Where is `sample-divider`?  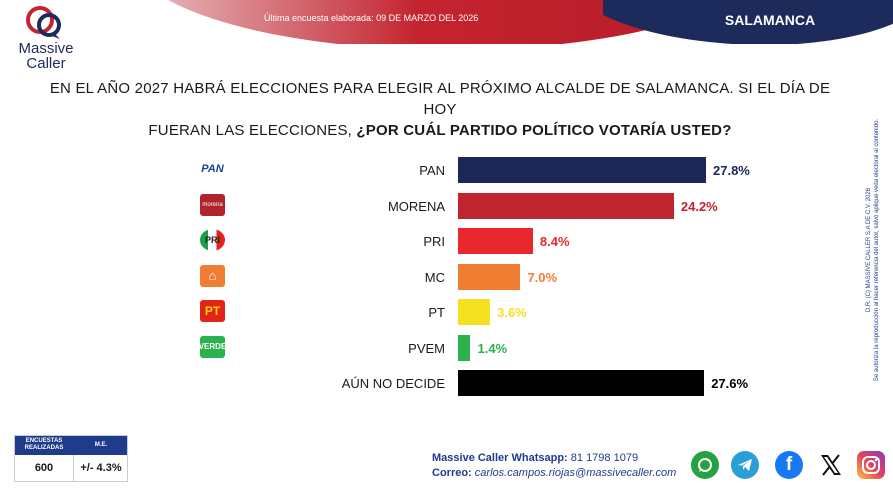 sample-divider is located at coordinates (73, 468).